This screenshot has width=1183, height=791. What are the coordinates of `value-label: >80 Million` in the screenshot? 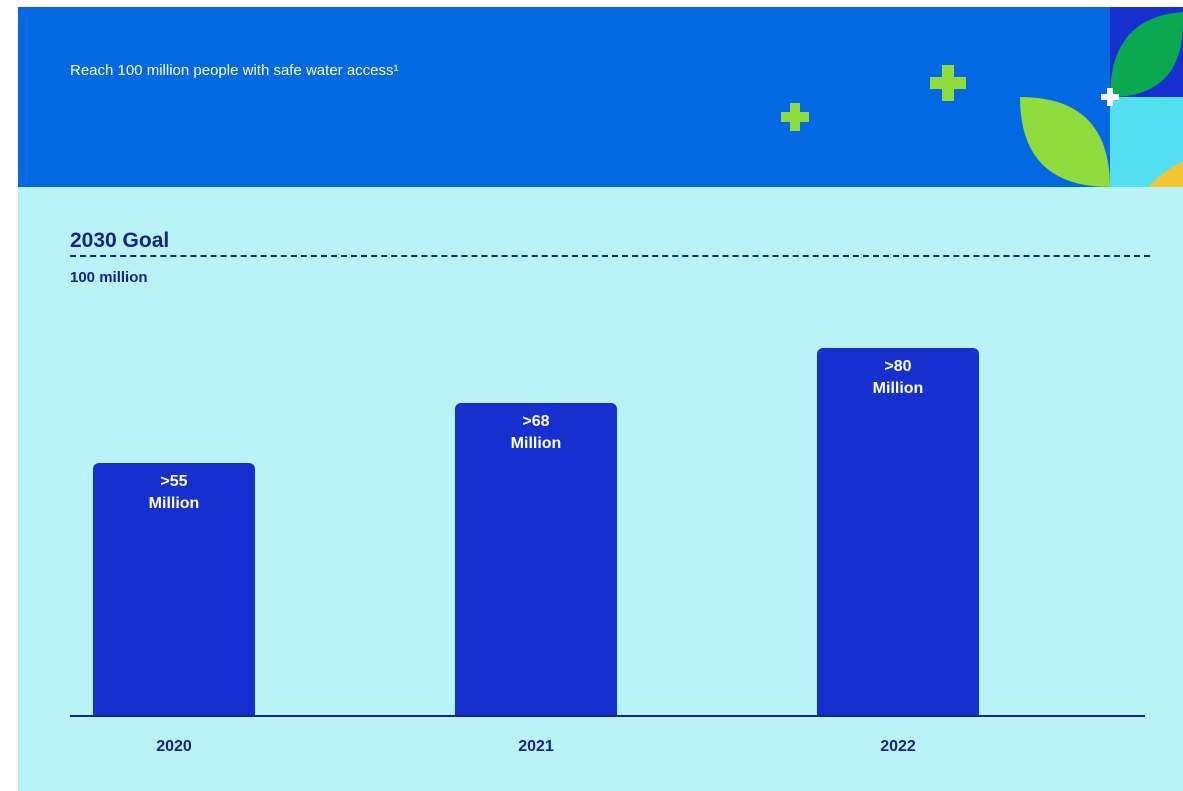 It's located at (898, 377).